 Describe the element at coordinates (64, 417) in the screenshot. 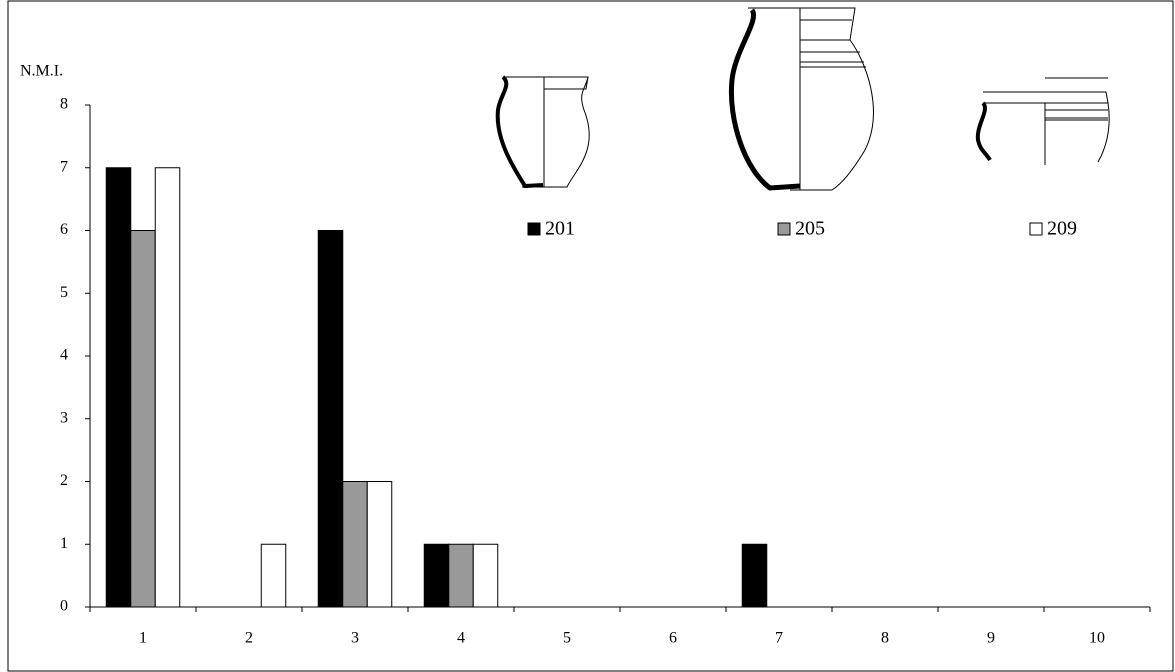

I see `y-tick-label: 3` at that location.